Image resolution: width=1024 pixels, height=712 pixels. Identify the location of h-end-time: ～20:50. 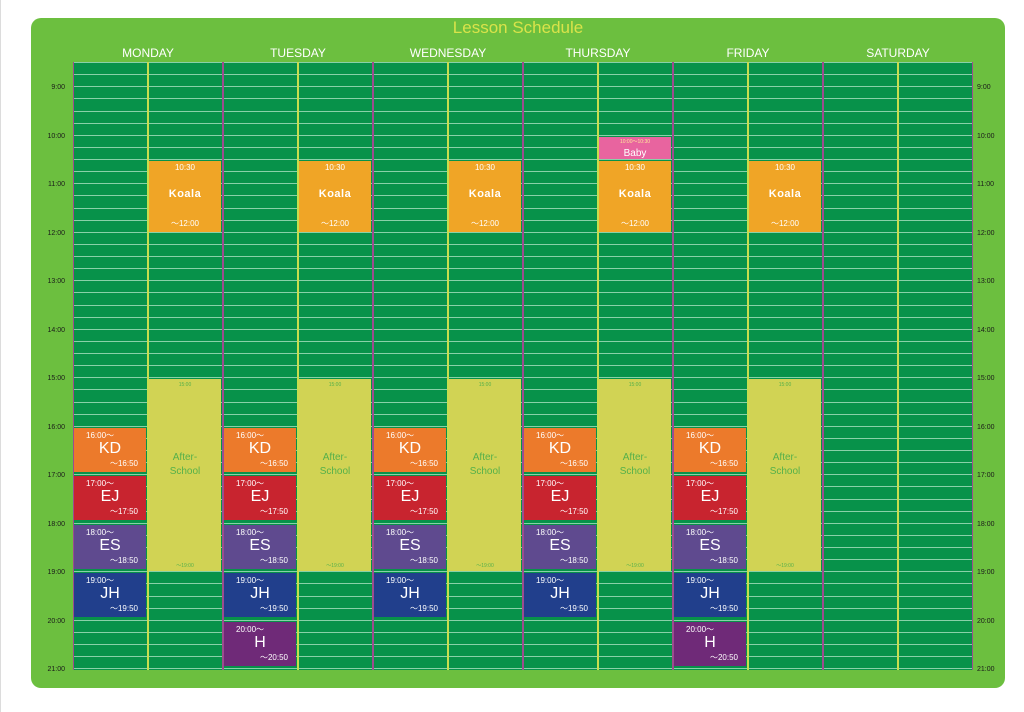
(273, 657).